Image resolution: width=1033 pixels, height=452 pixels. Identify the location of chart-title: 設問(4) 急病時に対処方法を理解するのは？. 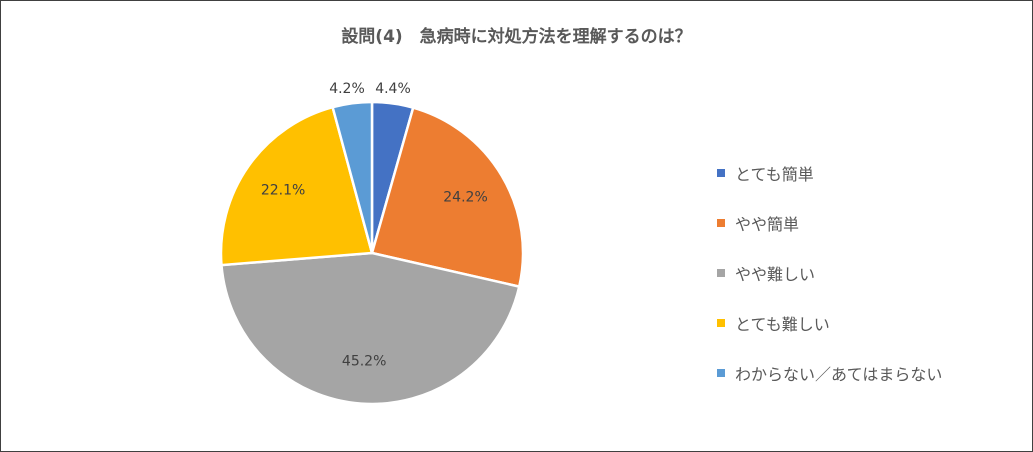
(516, 37).